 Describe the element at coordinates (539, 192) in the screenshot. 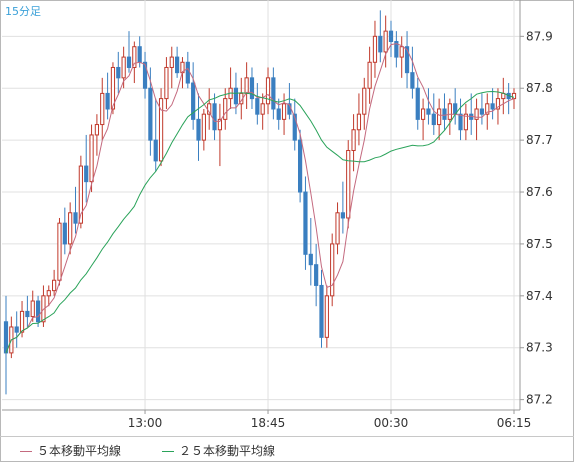

I see `y-tick-label: 87.6` at that location.